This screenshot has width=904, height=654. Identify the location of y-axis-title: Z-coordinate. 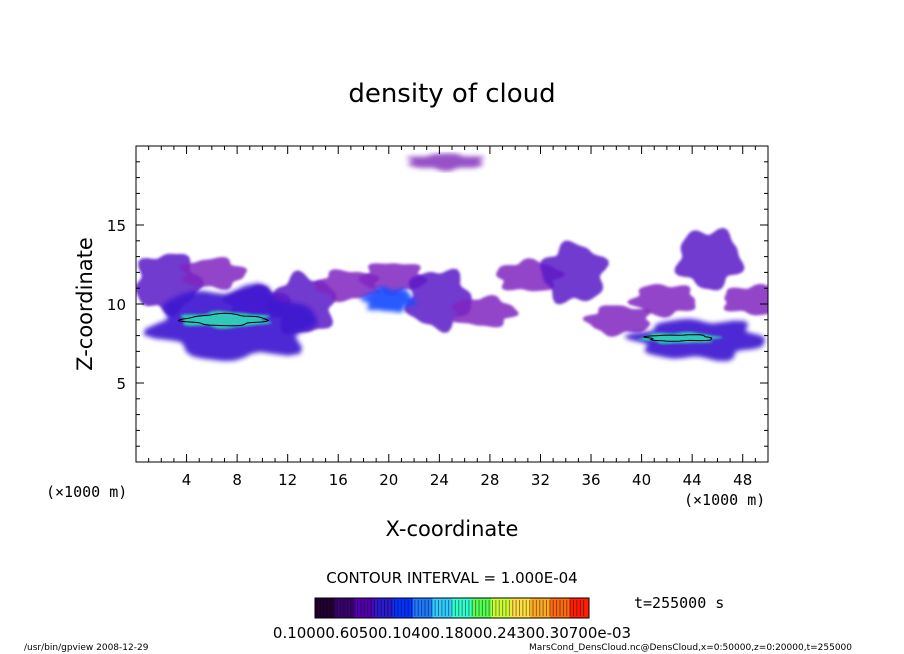
(85, 304).